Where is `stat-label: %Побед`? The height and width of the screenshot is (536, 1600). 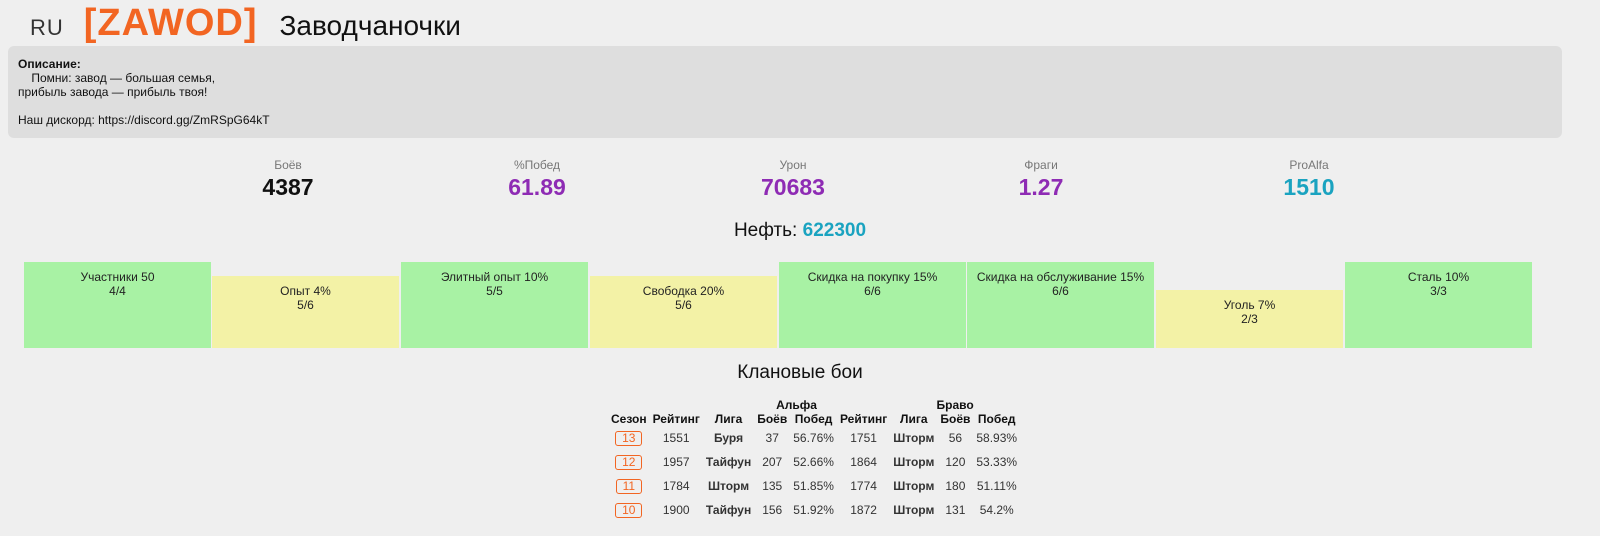
stat-label: %Побед is located at coordinates (537, 165).